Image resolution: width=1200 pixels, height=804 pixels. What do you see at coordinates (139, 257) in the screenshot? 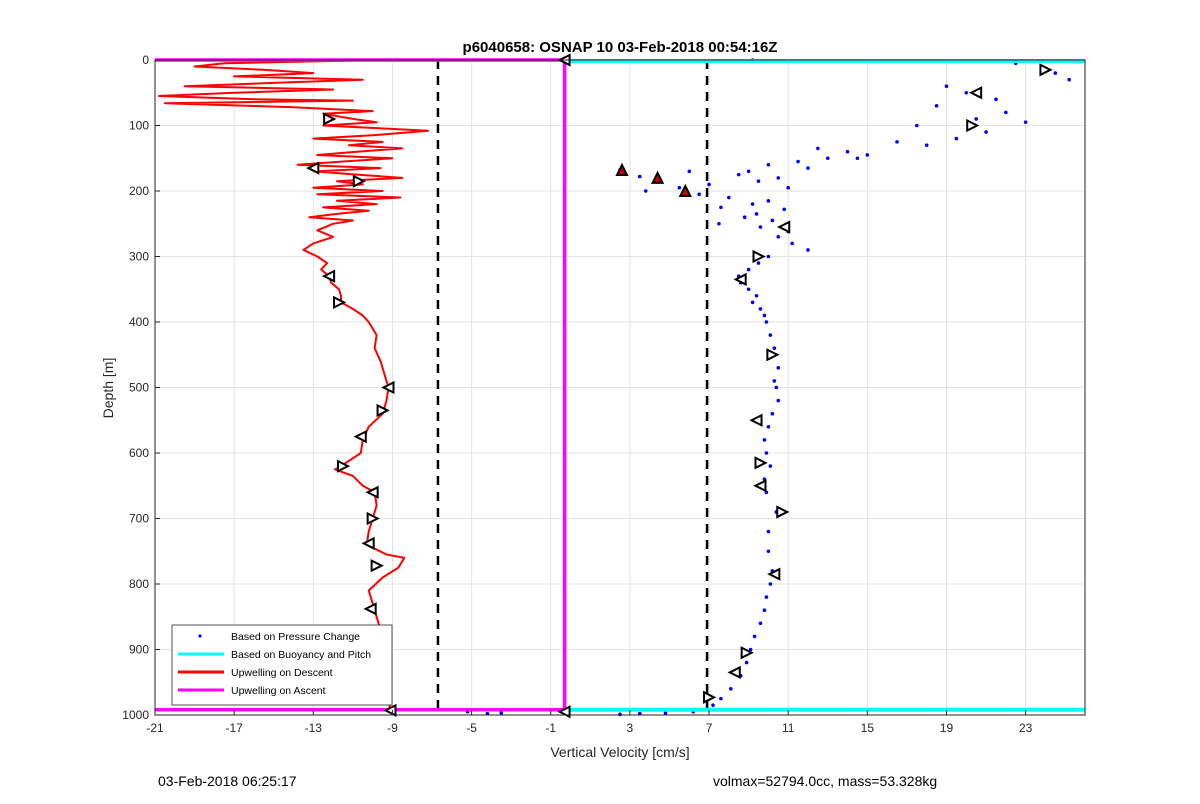
I see `y-tick-label: 300` at bounding box center [139, 257].